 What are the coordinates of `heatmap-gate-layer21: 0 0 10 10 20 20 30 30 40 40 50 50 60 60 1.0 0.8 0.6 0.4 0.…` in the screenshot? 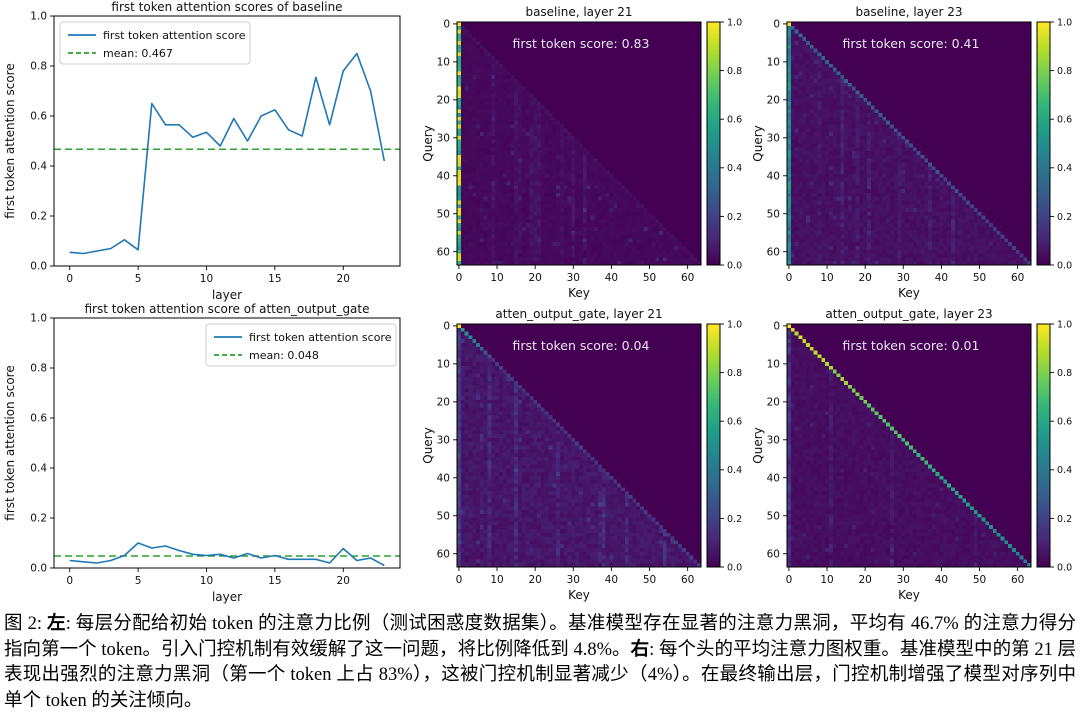 It's located at (585, 455).